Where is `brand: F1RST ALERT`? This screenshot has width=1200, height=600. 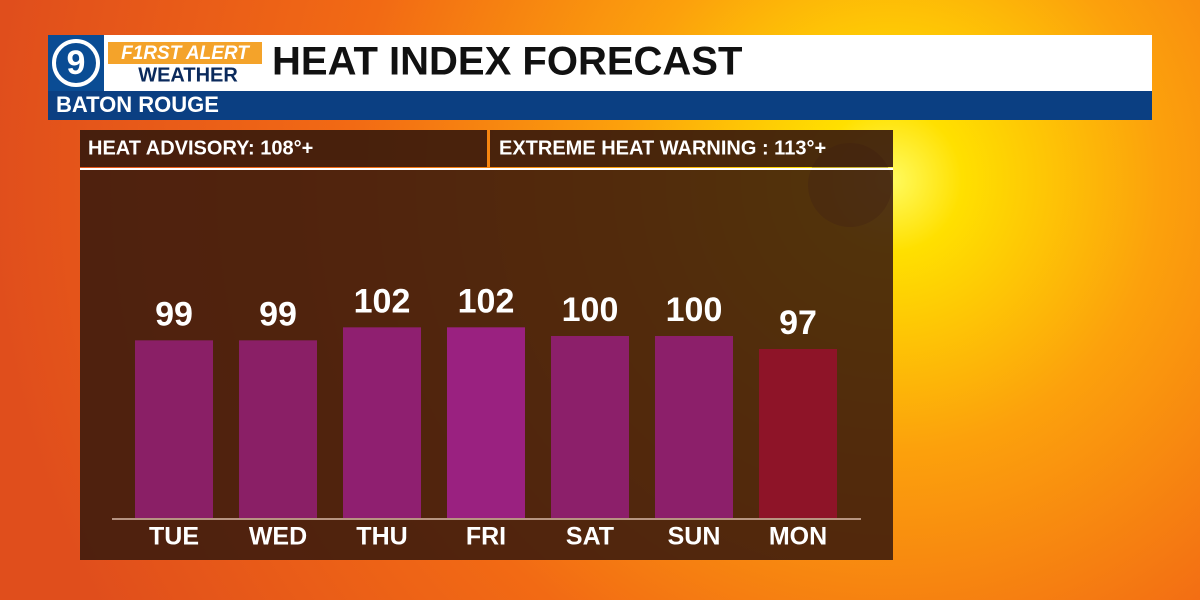
brand: F1RST ALERT is located at coordinates (185, 53).